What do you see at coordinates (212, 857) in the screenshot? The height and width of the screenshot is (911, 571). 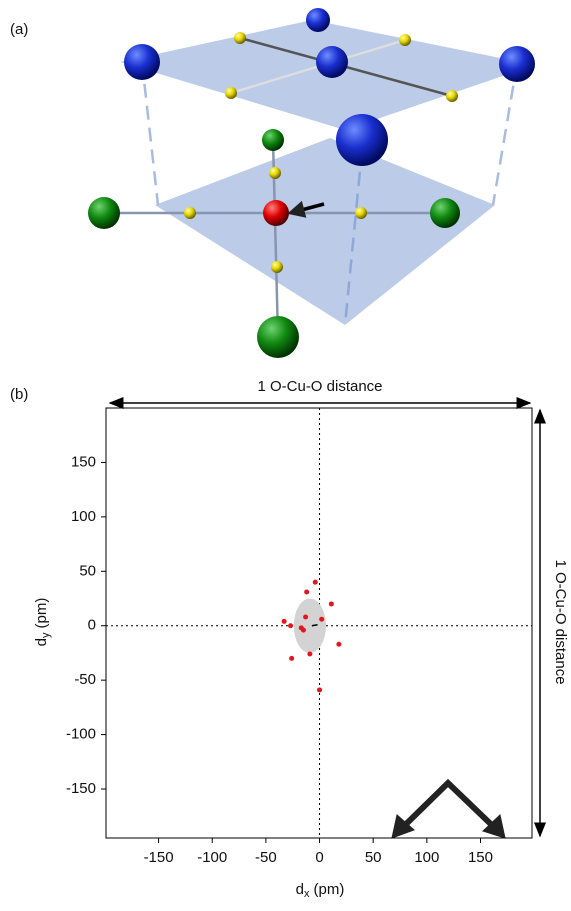 I see `x-tick-label: -100` at bounding box center [212, 857].